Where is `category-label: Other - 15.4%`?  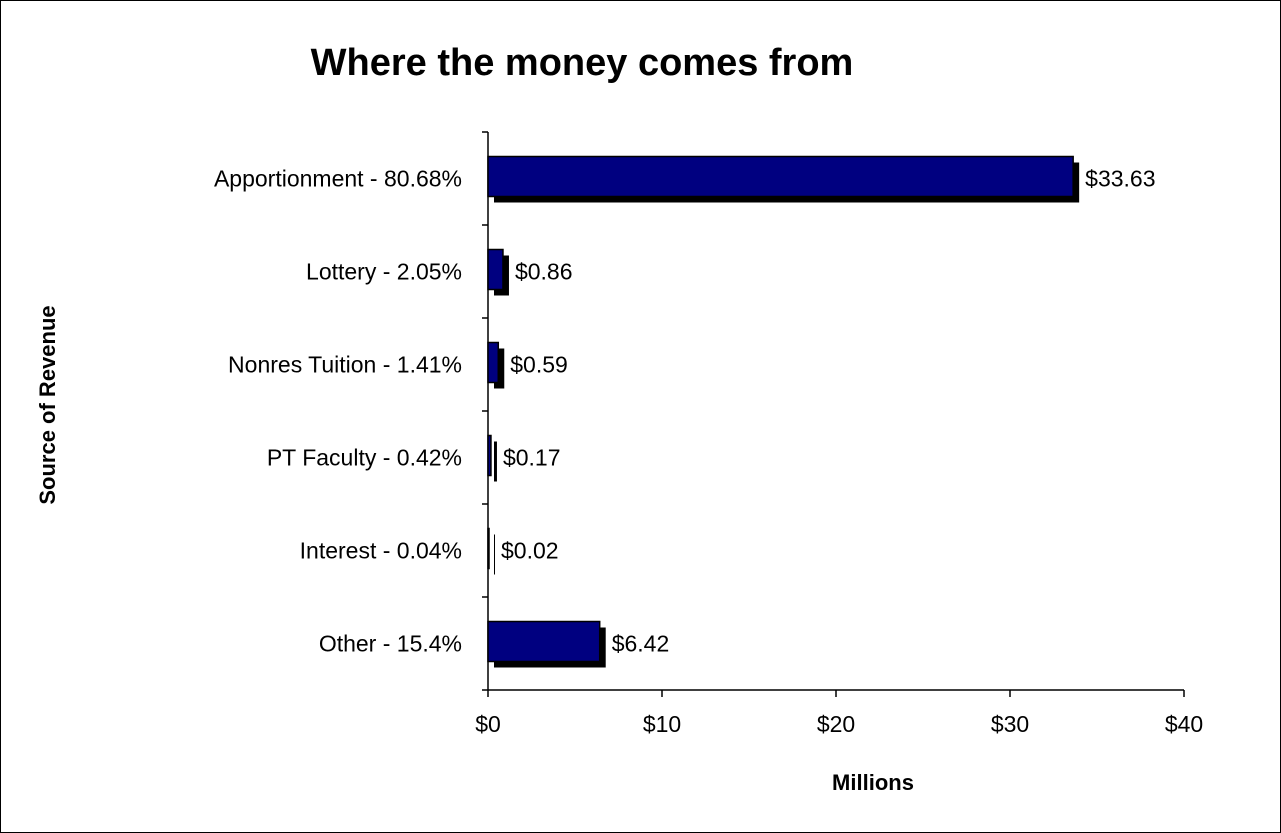
category-label: Other - 15.4% is located at coordinates (390, 644).